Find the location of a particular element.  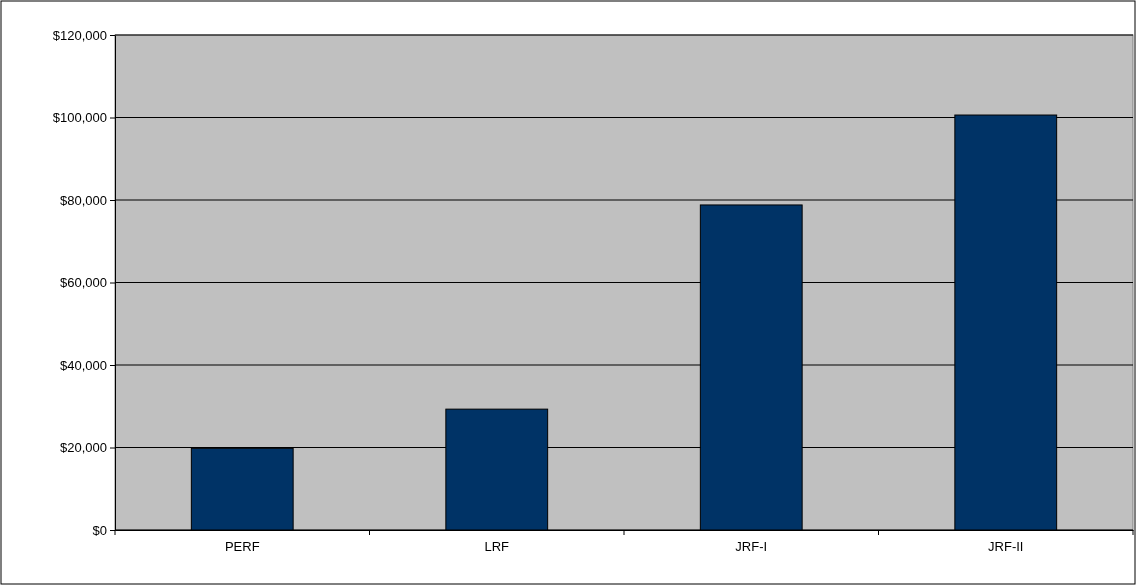

y-tick-label: $80,000 is located at coordinates (83, 200).